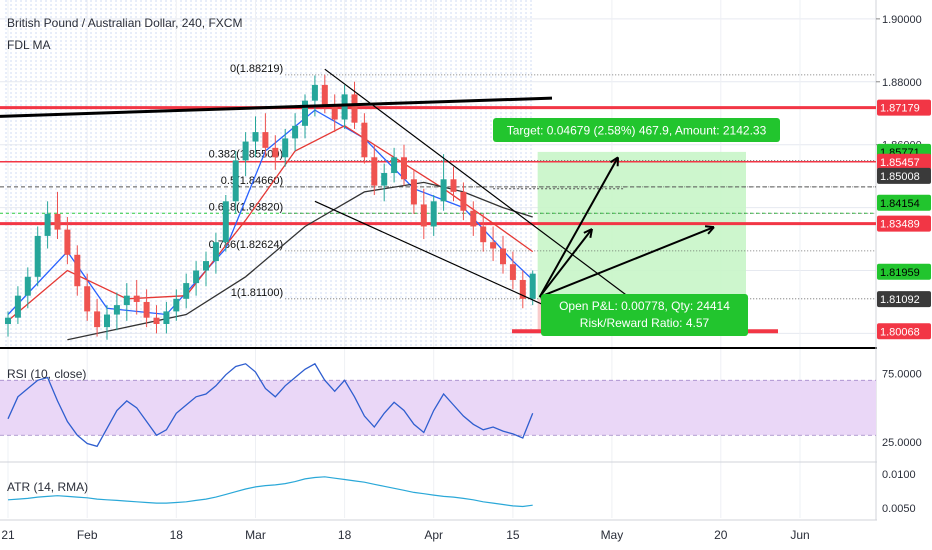 The height and width of the screenshot is (550, 932). I want to click on price-tag-label: 1.80068, so click(900, 332).